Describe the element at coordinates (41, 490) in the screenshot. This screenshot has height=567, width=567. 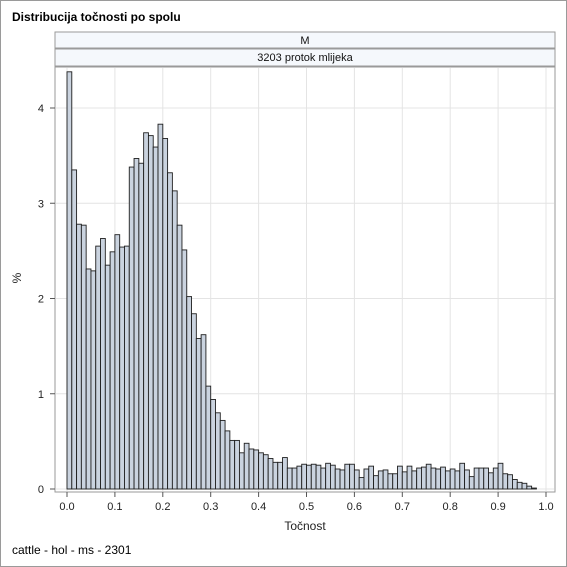
I see `y-tick-label: 0` at that location.